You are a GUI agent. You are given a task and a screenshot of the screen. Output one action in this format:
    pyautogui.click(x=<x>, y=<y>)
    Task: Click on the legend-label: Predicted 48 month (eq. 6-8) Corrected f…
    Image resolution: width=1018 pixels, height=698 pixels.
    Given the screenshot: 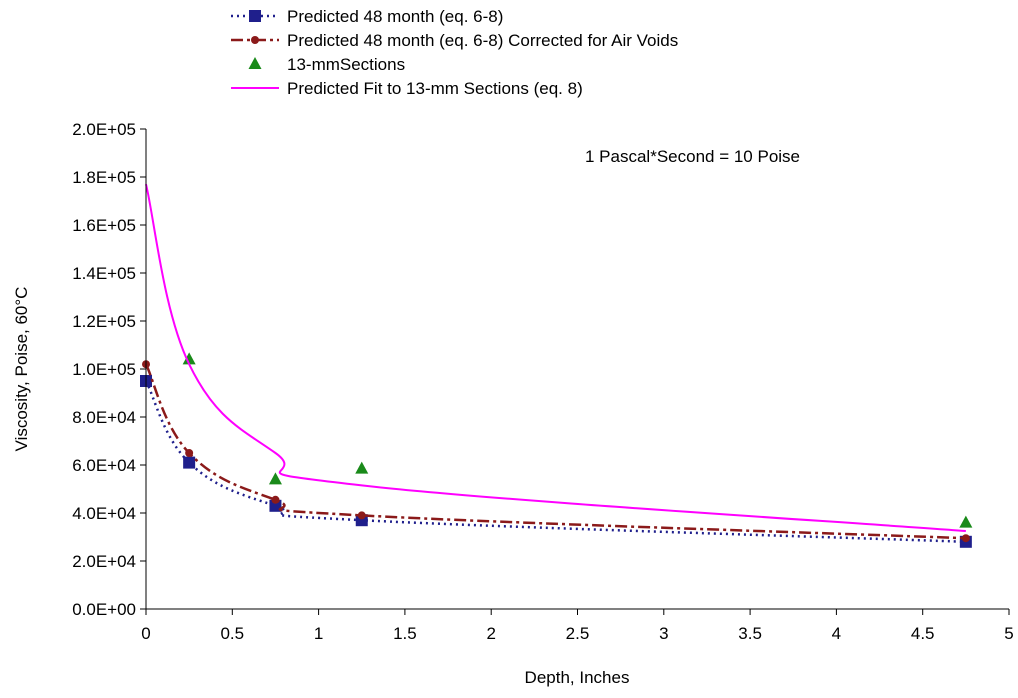 What is the action you would take?
    pyautogui.click(x=482, y=40)
    